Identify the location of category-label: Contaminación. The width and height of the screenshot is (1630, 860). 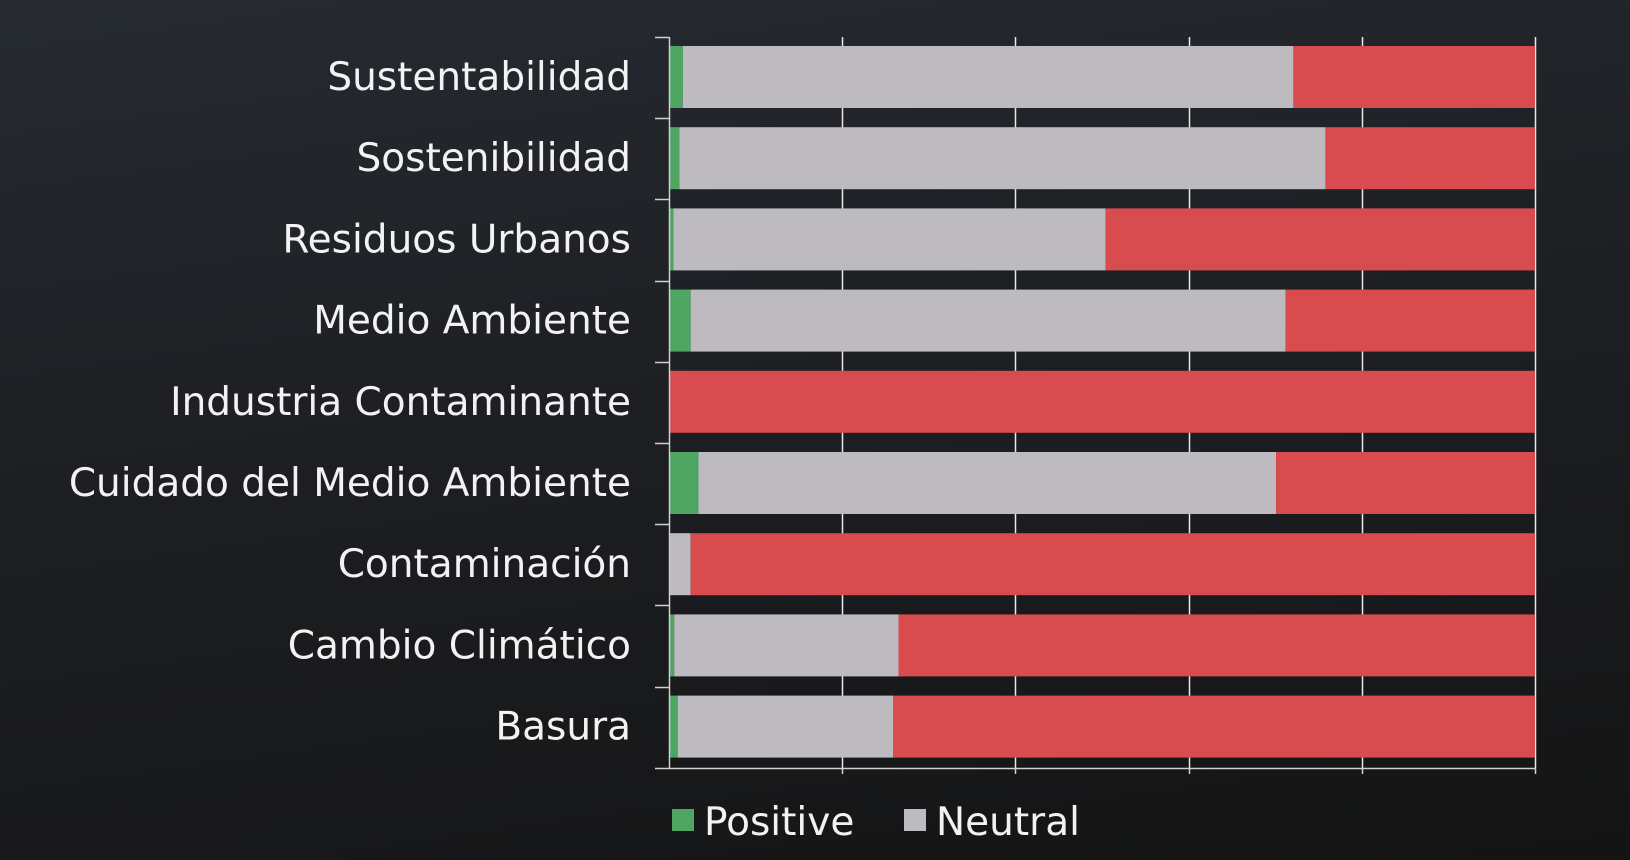
(484, 564).